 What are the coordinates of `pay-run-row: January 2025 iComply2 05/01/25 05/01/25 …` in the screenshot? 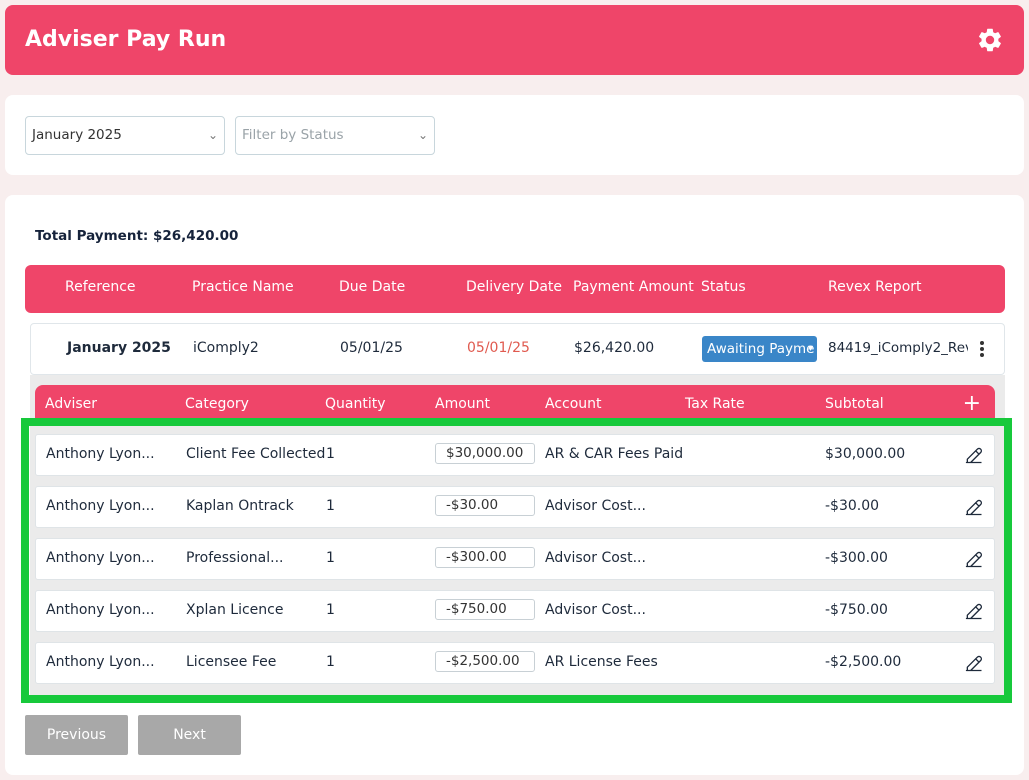 It's located at (517, 349).